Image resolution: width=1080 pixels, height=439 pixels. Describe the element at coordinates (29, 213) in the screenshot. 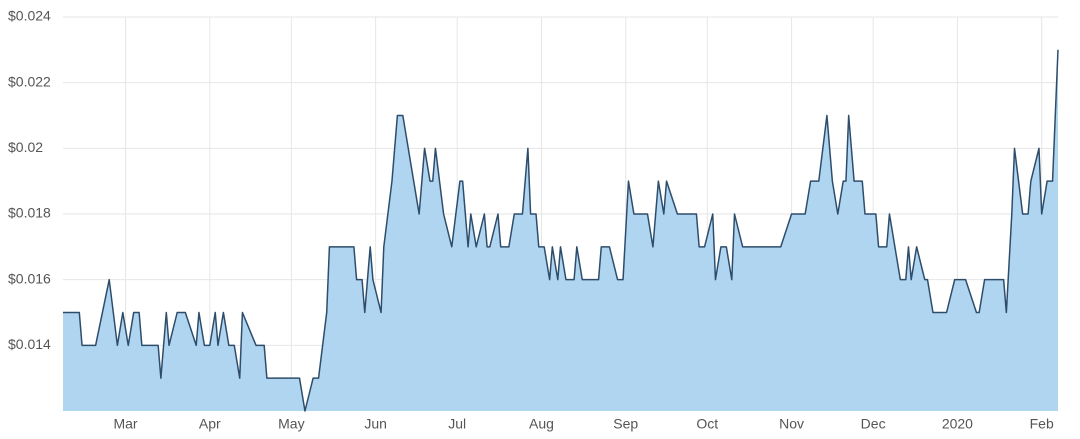

I see `y-tick-label: $0.018` at that location.